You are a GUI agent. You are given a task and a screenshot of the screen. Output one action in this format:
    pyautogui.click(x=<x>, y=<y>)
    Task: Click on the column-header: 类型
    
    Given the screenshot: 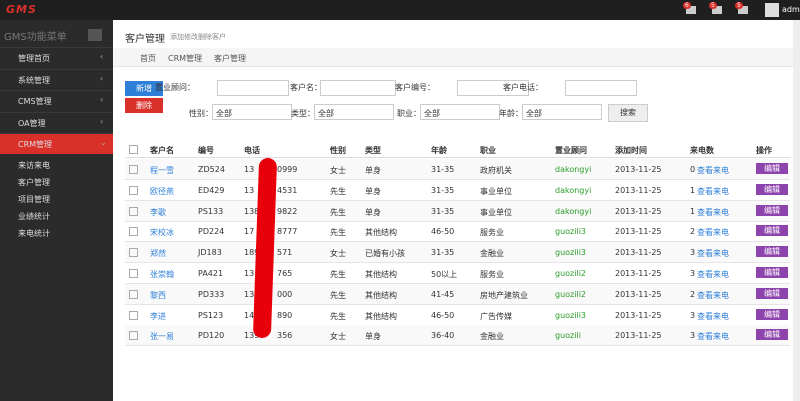 What is the action you would take?
    pyautogui.click(x=373, y=150)
    